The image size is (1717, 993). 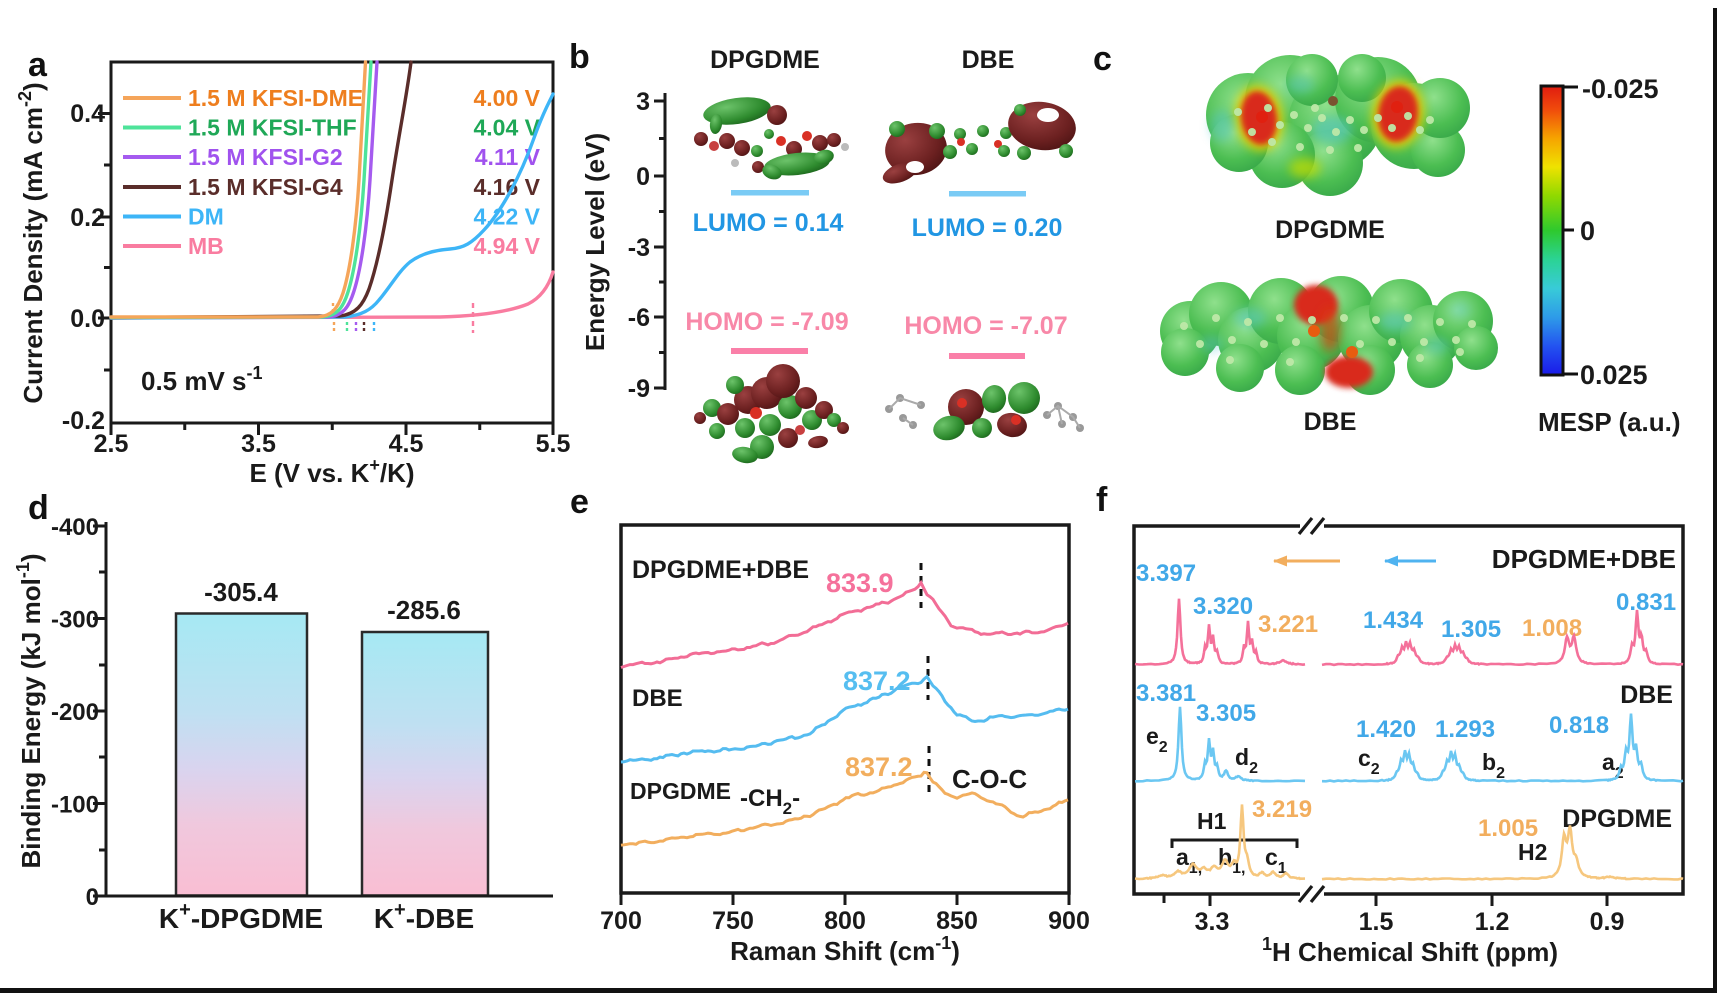 I want to click on svg-text: C-O-C, so click(x=989, y=779).